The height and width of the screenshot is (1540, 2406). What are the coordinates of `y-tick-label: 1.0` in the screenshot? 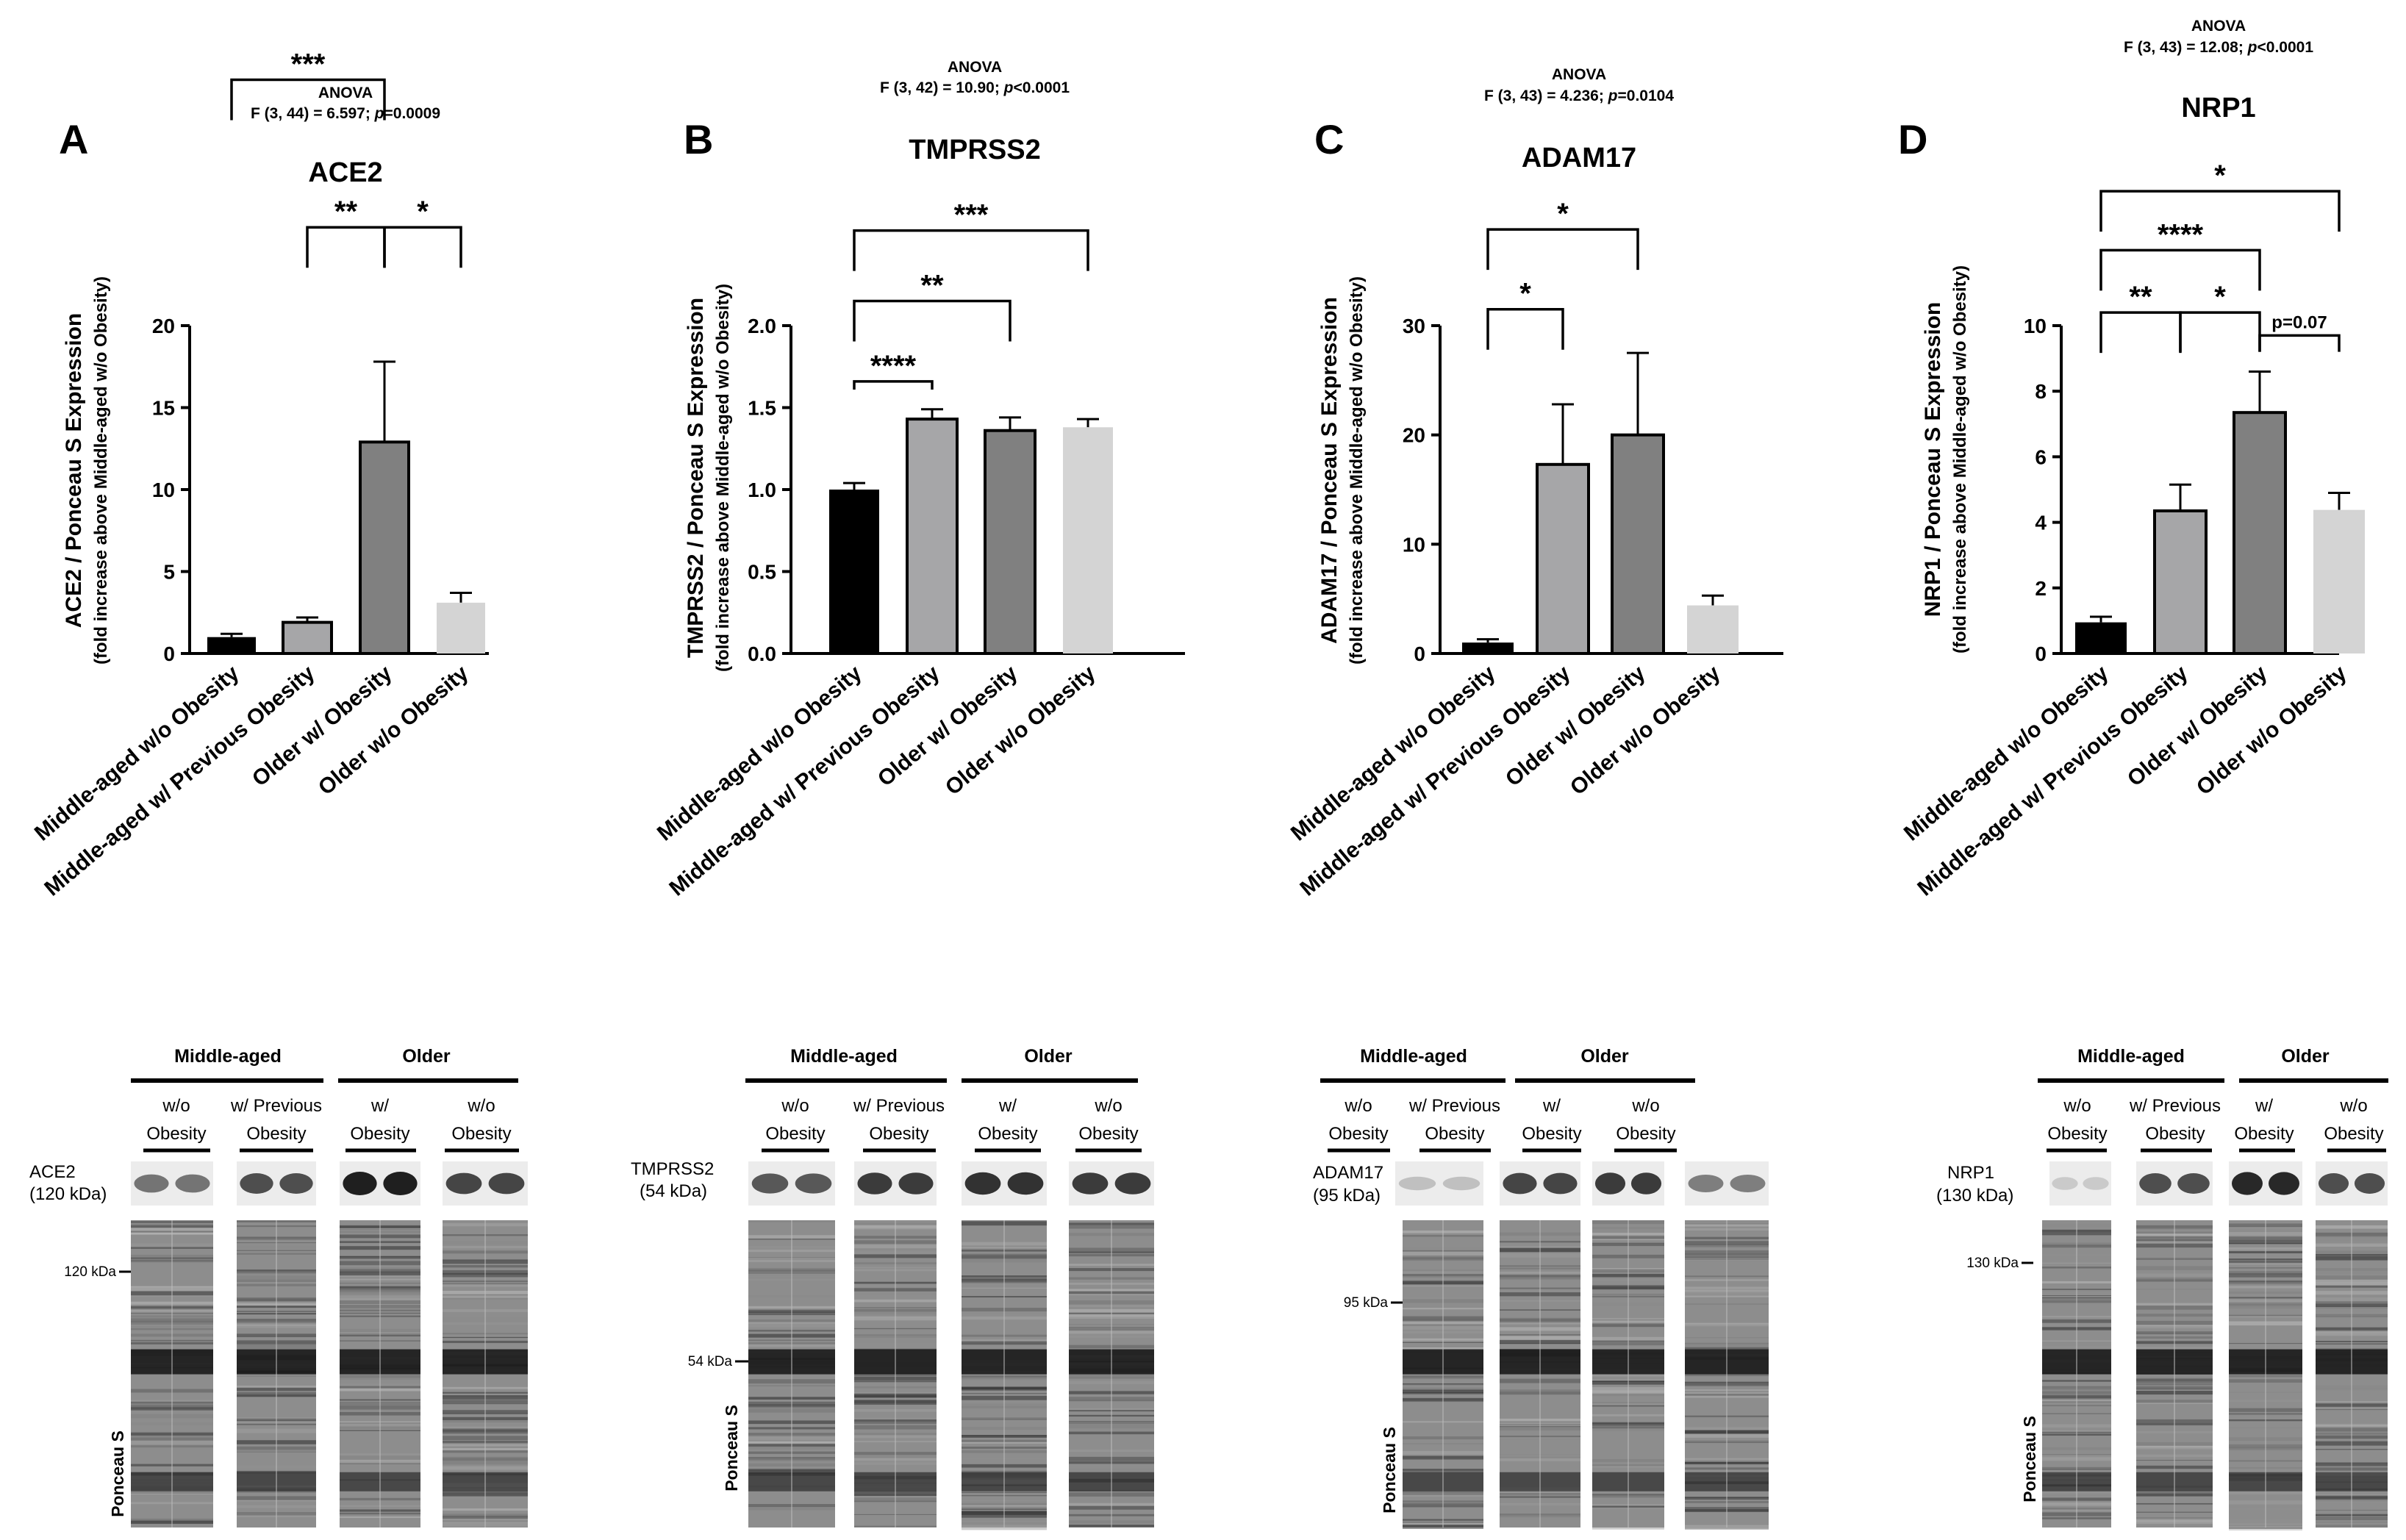 It's located at (762, 490).